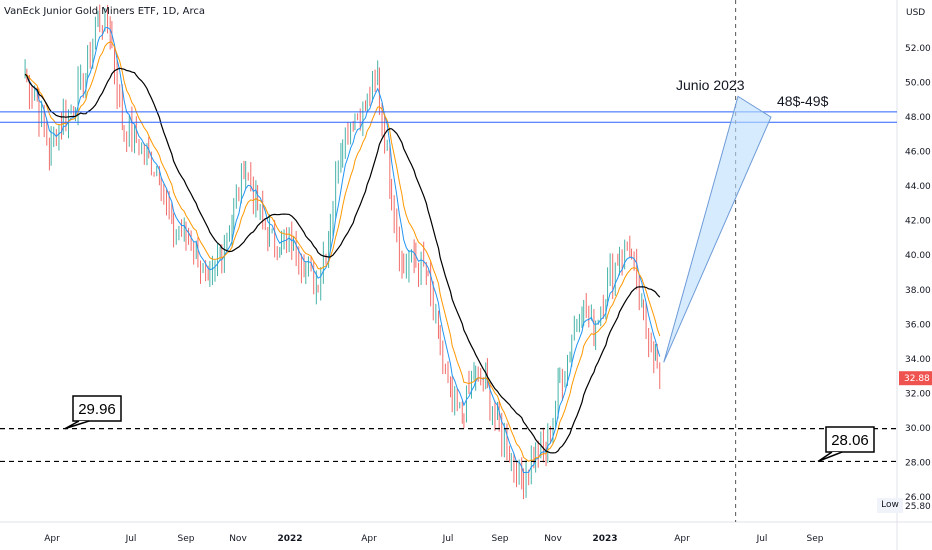 The width and height of the screenshot is (932, 550). Describe the element at coordinates (918, 187) in the screenshot. I see `y-tick-label: 44.00` at that location.